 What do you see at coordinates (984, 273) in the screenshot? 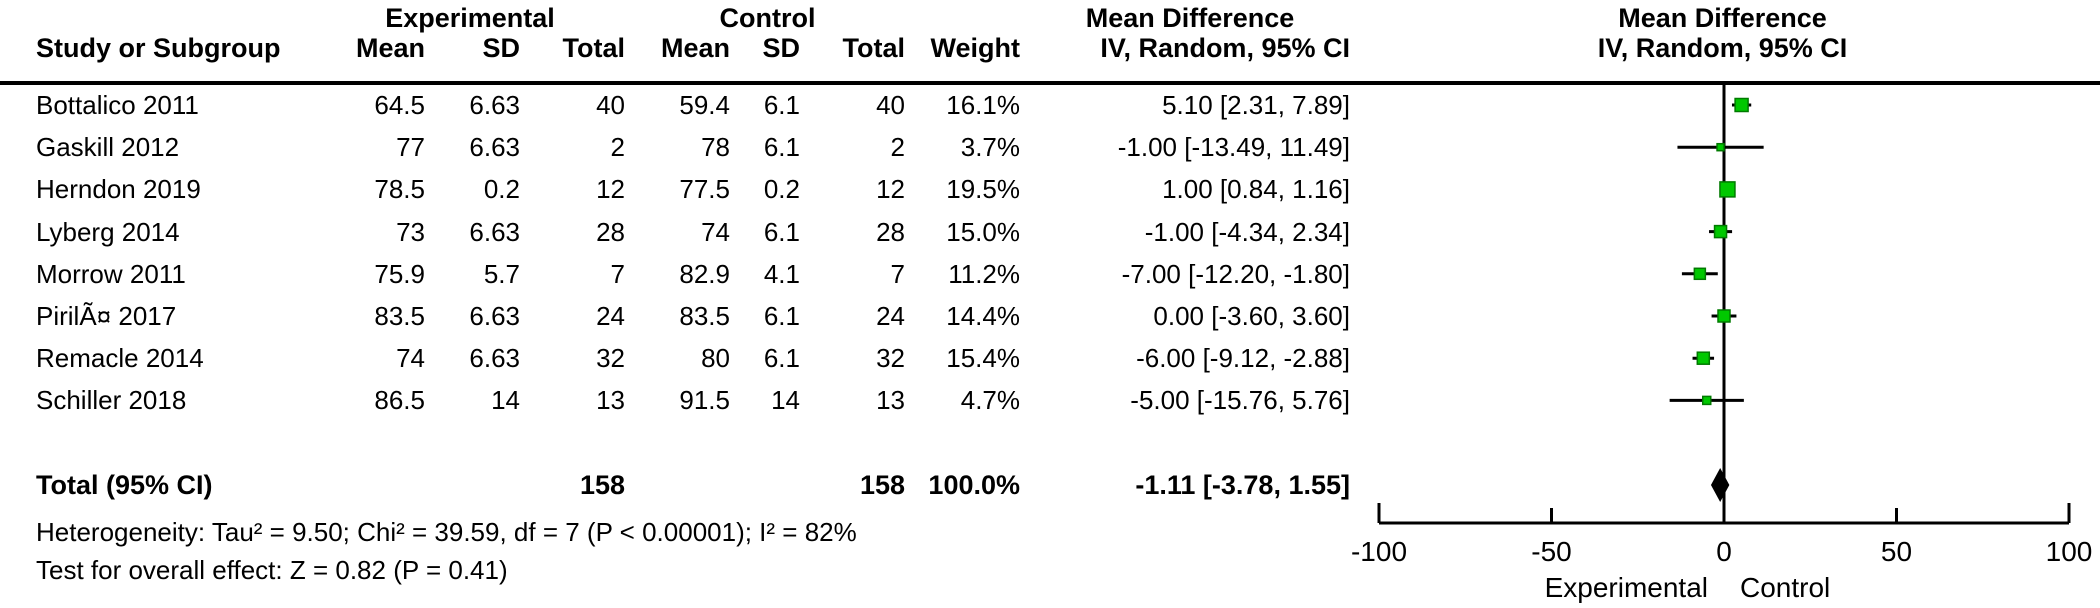
I see `table-row-weight: 11.2%` at bounding box center [984, 273].